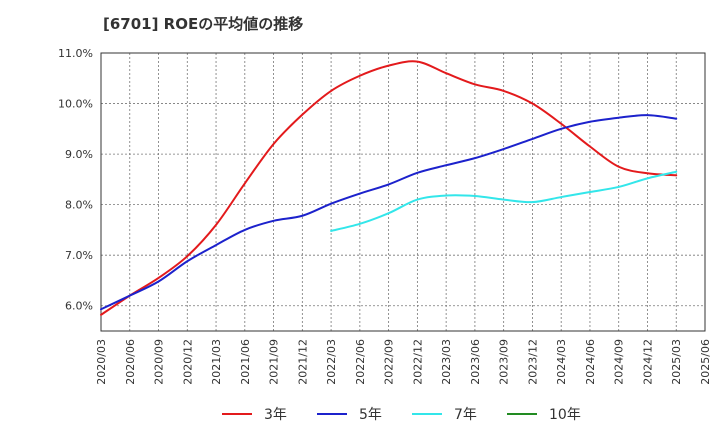  Describe the element at coordinates (417, 362) in the screenshot. I see `x-tick-label: 2022/12` at that location.